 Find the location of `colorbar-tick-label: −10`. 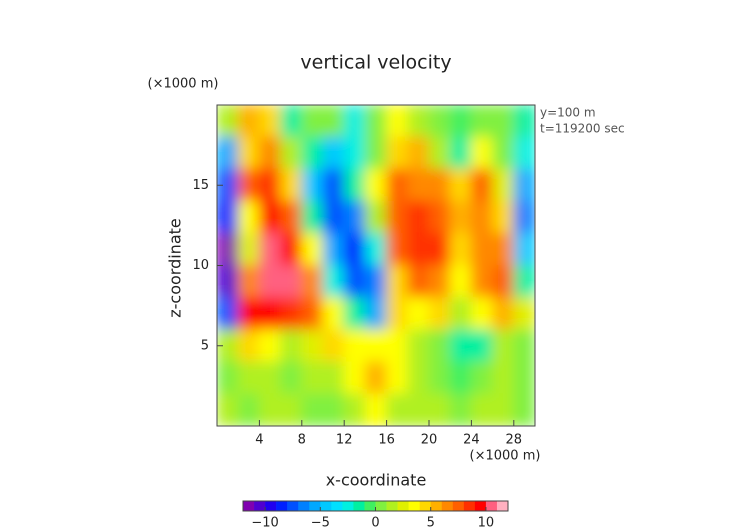

colorbar-tick-label: −10 is located at coordinates (264, 523).